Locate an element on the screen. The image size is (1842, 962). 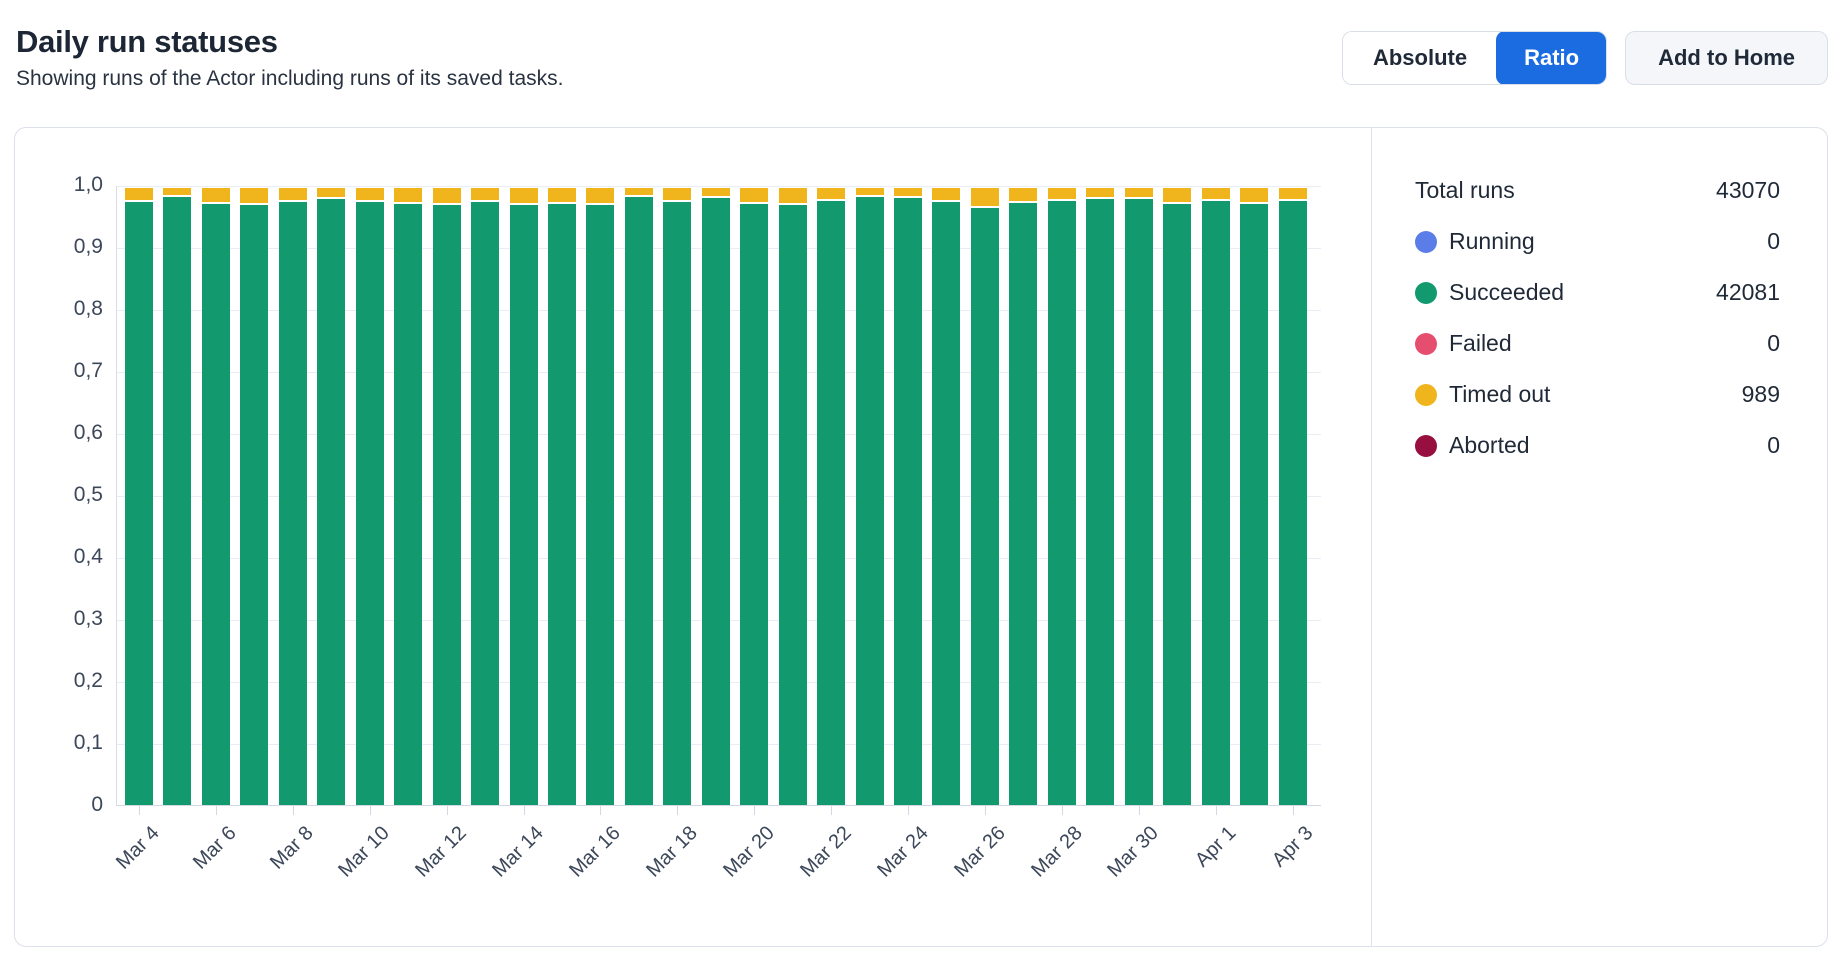
legend-value: 989 is located at coordinates (1760, 394).